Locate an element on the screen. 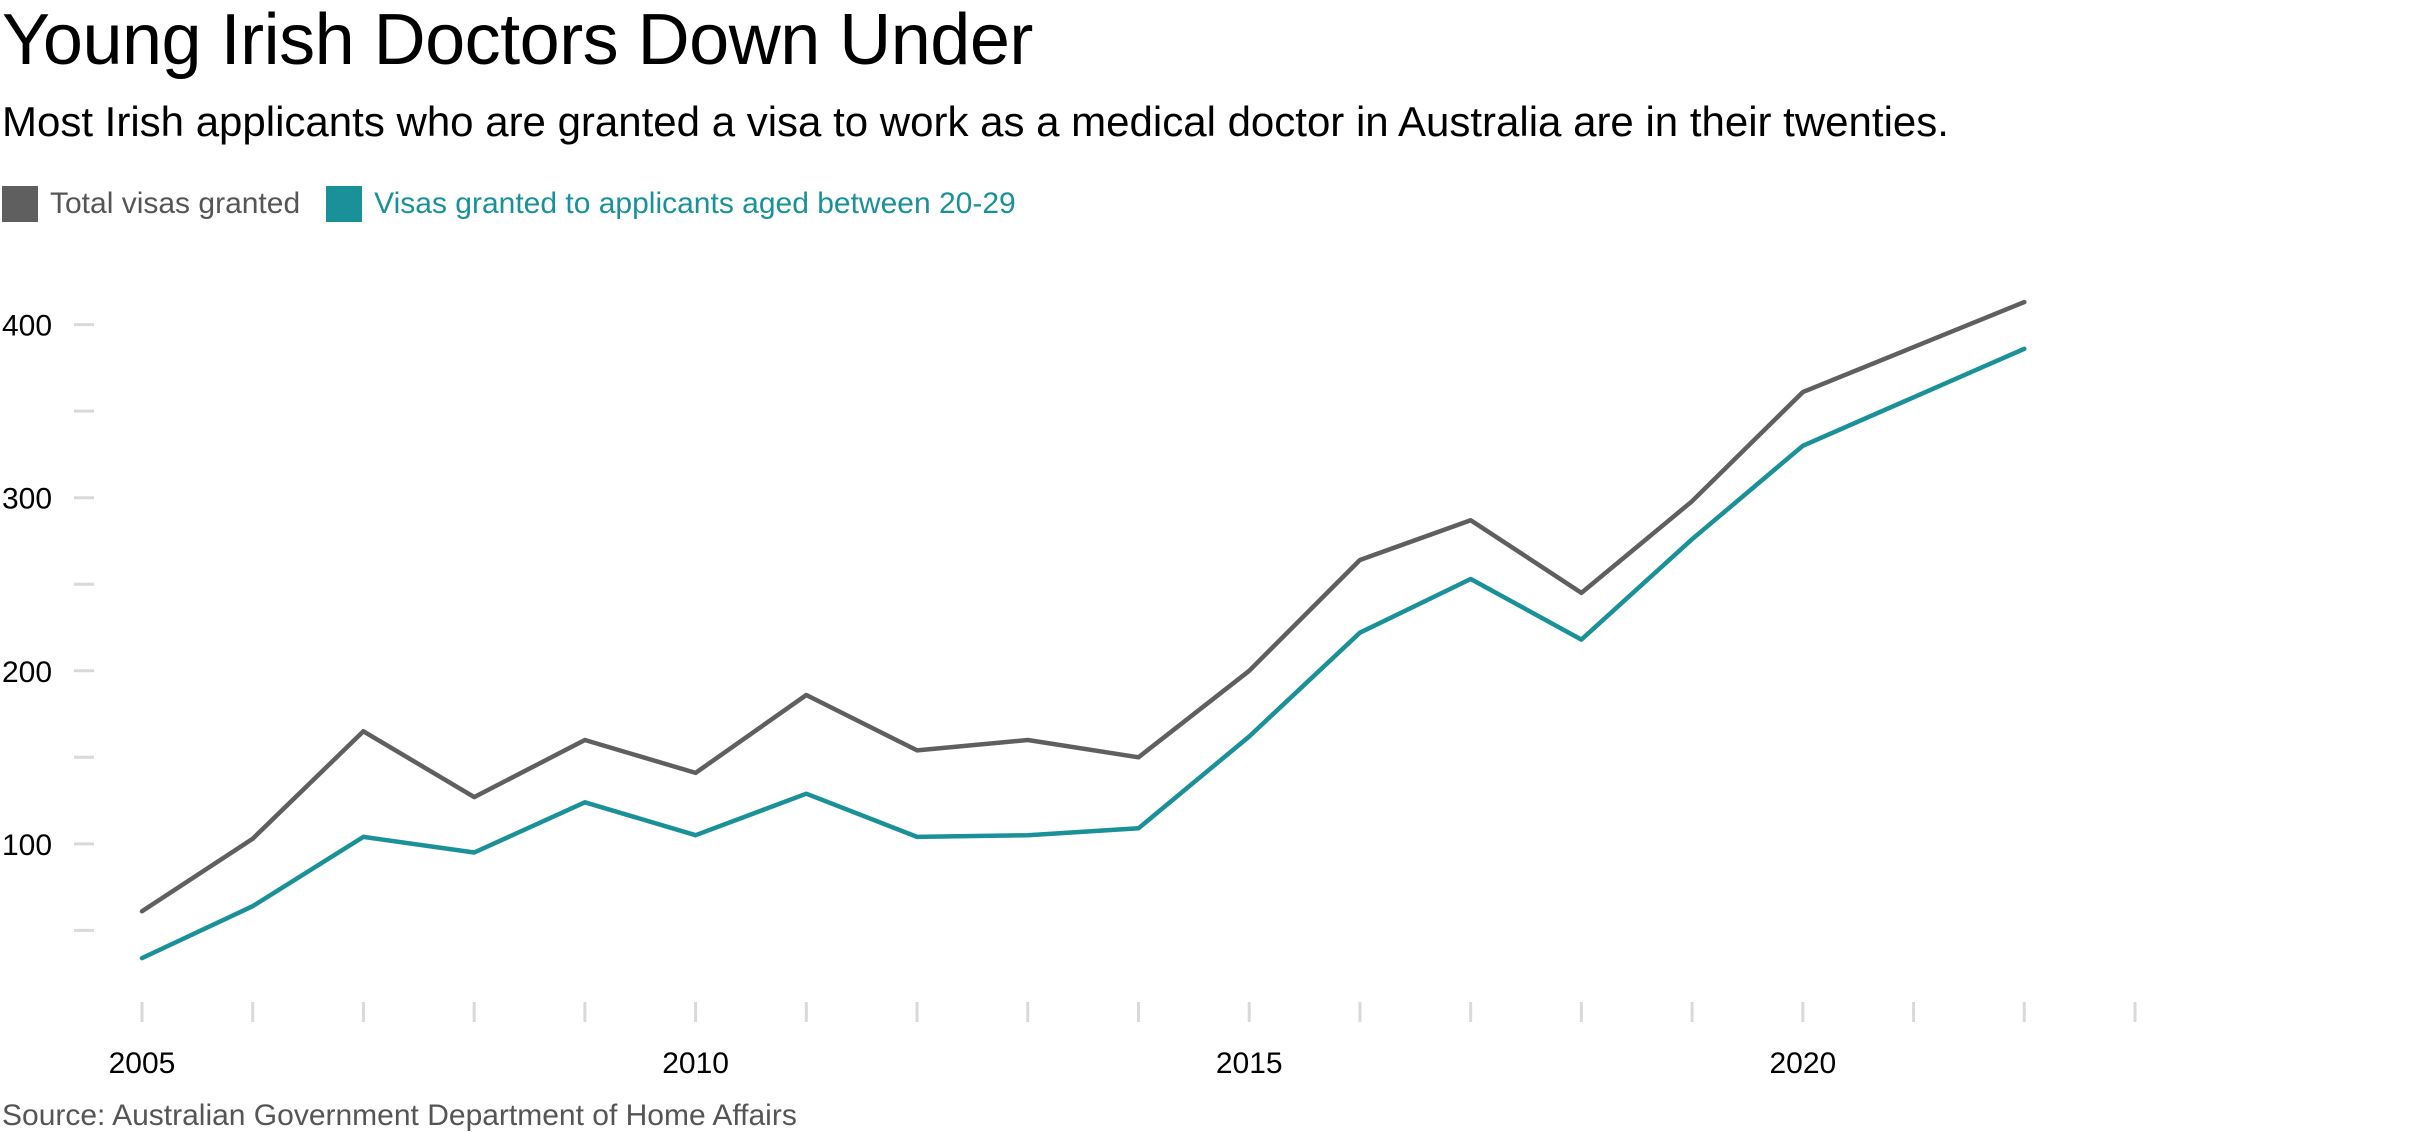 The image size is (2410, 1133). y-tick-label-100: 100 is located at coordinates (27, 845).